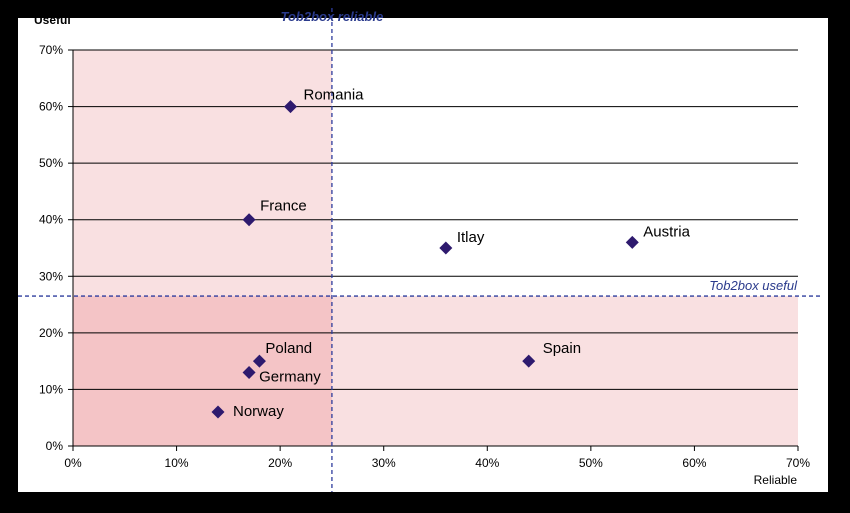 The image size is (850, 513). Describe the element at coordinates (562, 348) in the screenshot. I see `data-point-label: Spain` at that location.